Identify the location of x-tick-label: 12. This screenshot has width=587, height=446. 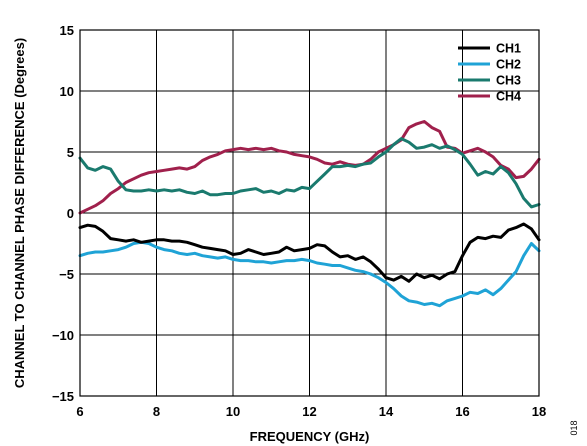
(309, 411).